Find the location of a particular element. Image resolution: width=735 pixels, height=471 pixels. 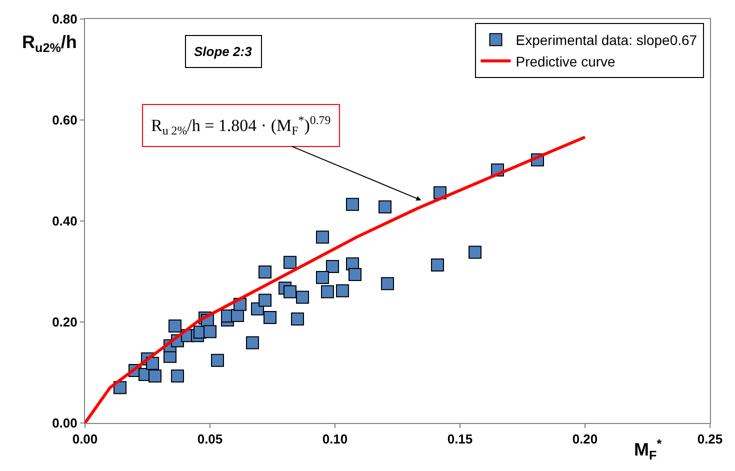

x-tick-label: 0.00 is located at coordinates (85, 439).